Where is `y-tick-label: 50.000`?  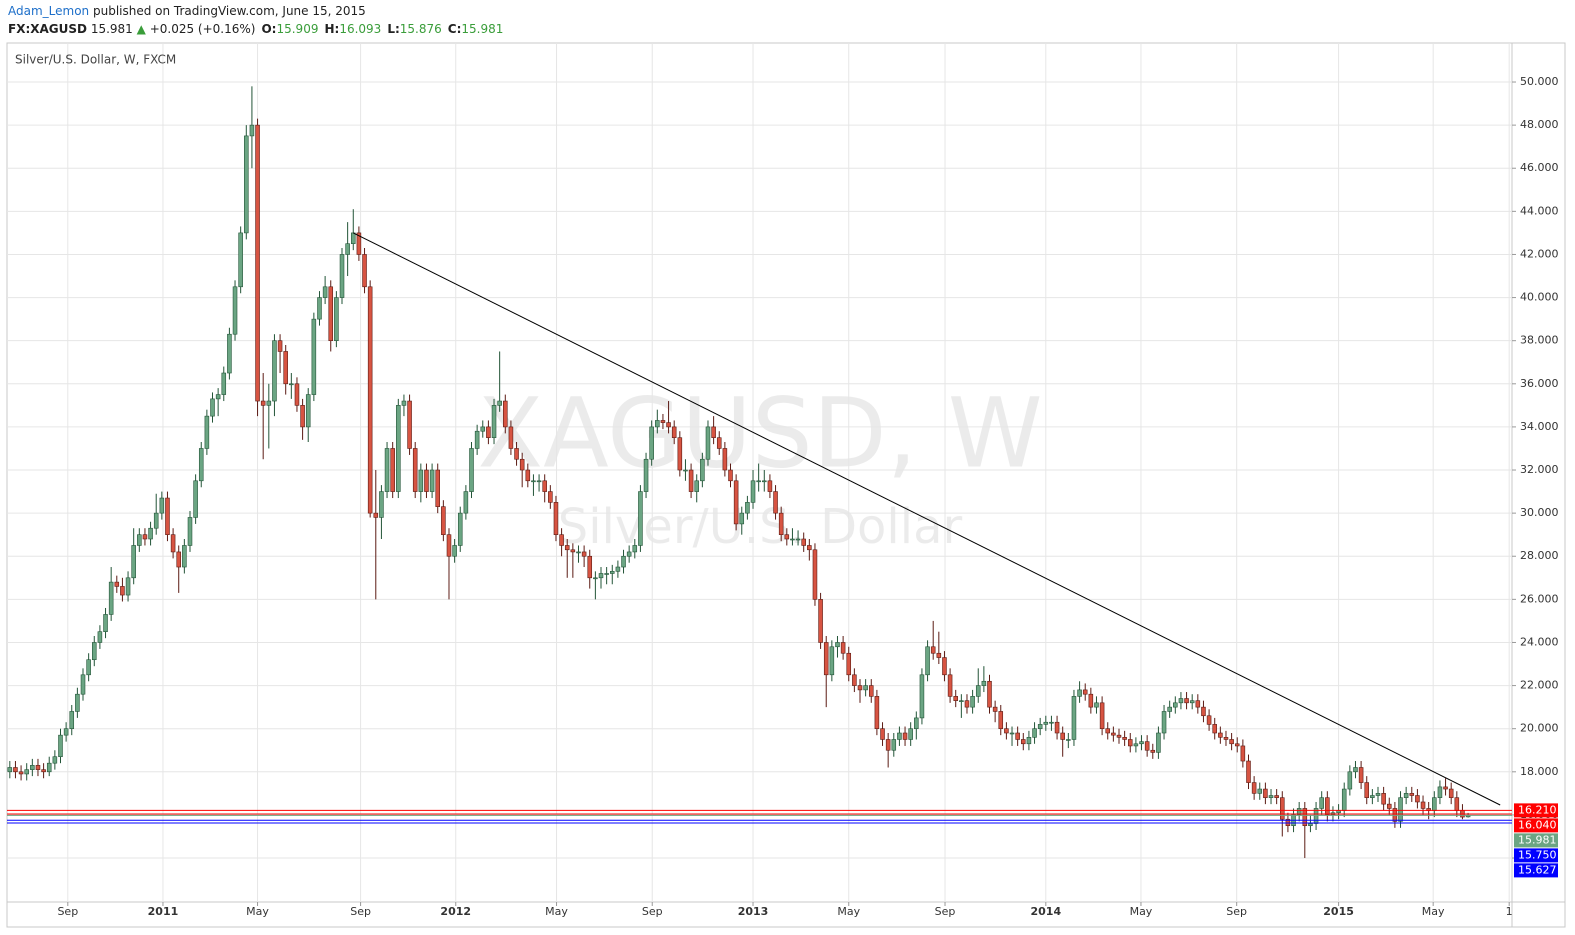
y-tick-label: 50.000 is located at coordinates (1539, 81).